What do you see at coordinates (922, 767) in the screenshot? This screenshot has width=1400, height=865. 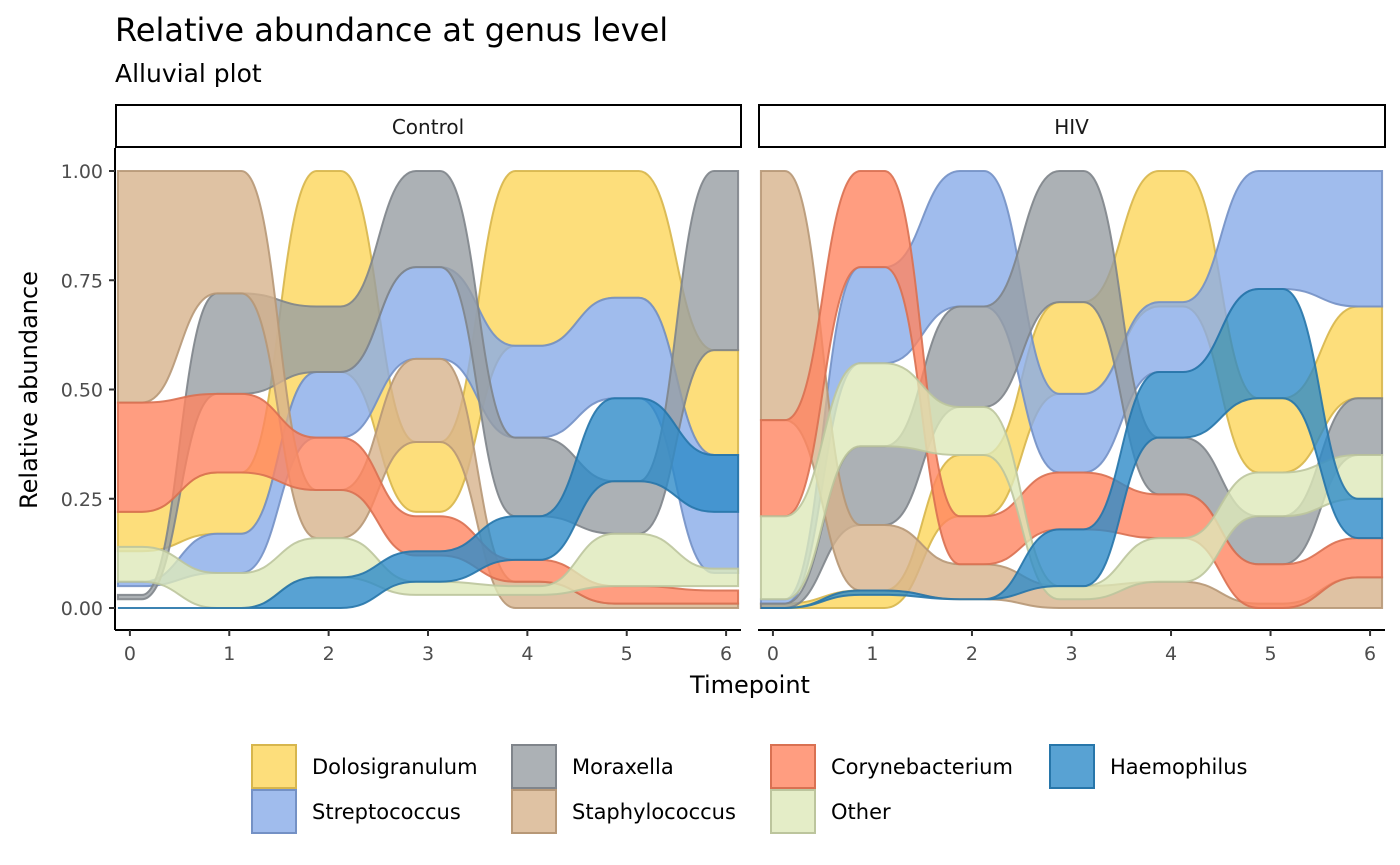 I see `legend-label: Corynebacterium` at bounding box center [922, 767].